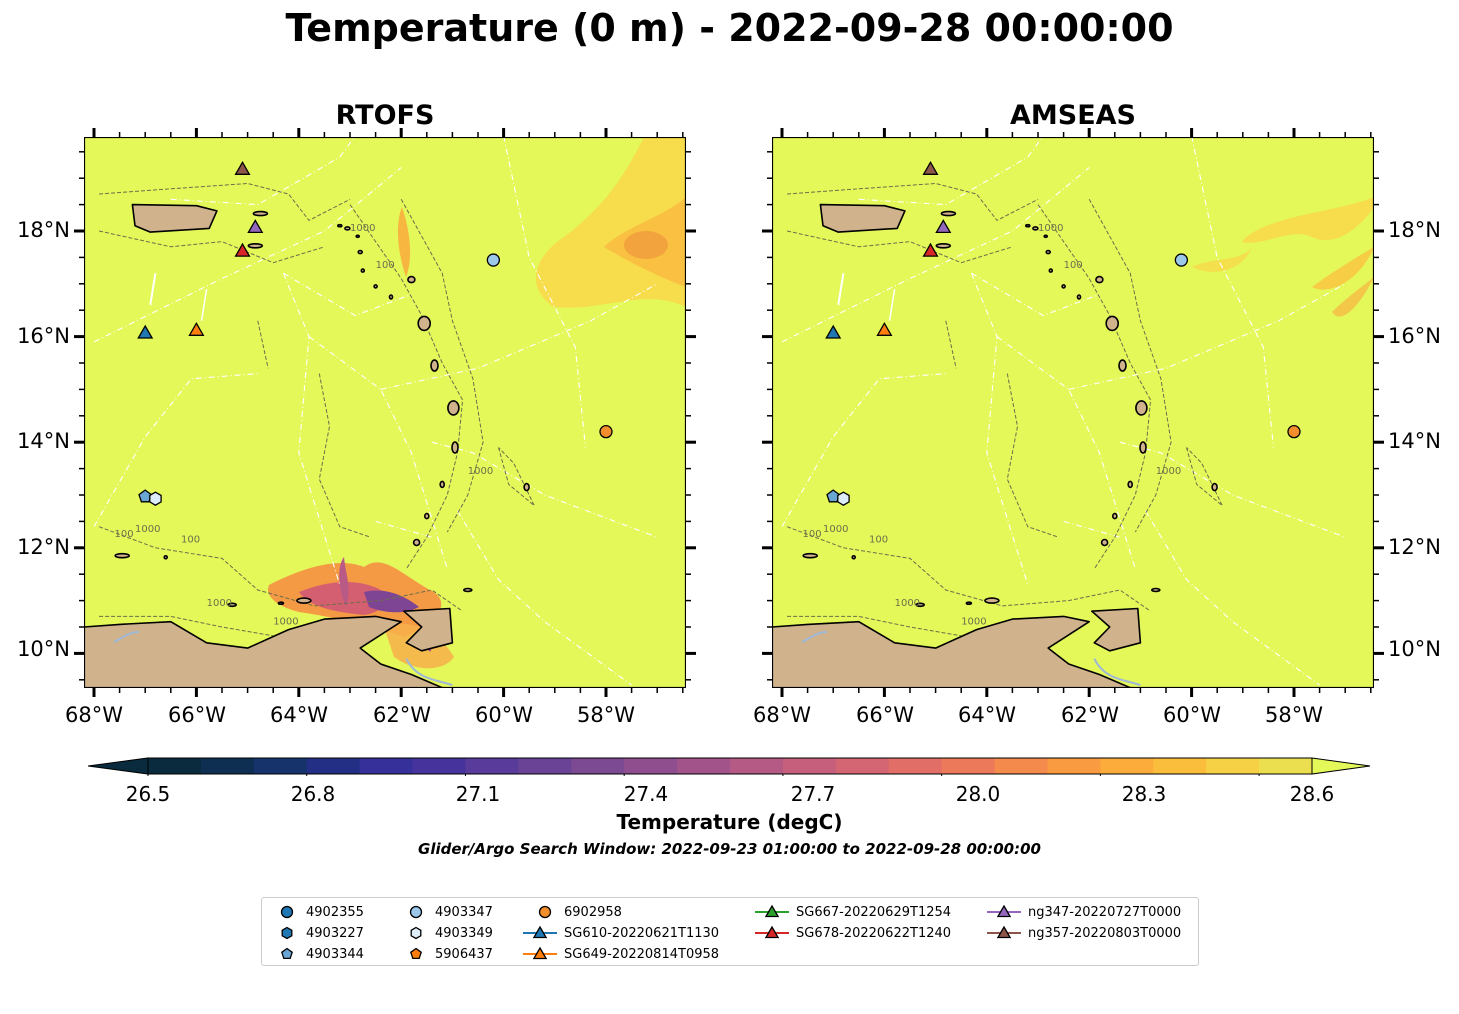  Describe the element at coordinates (1341, 766) in the screenshot. I see `colorbar-over-arrow` at that location.